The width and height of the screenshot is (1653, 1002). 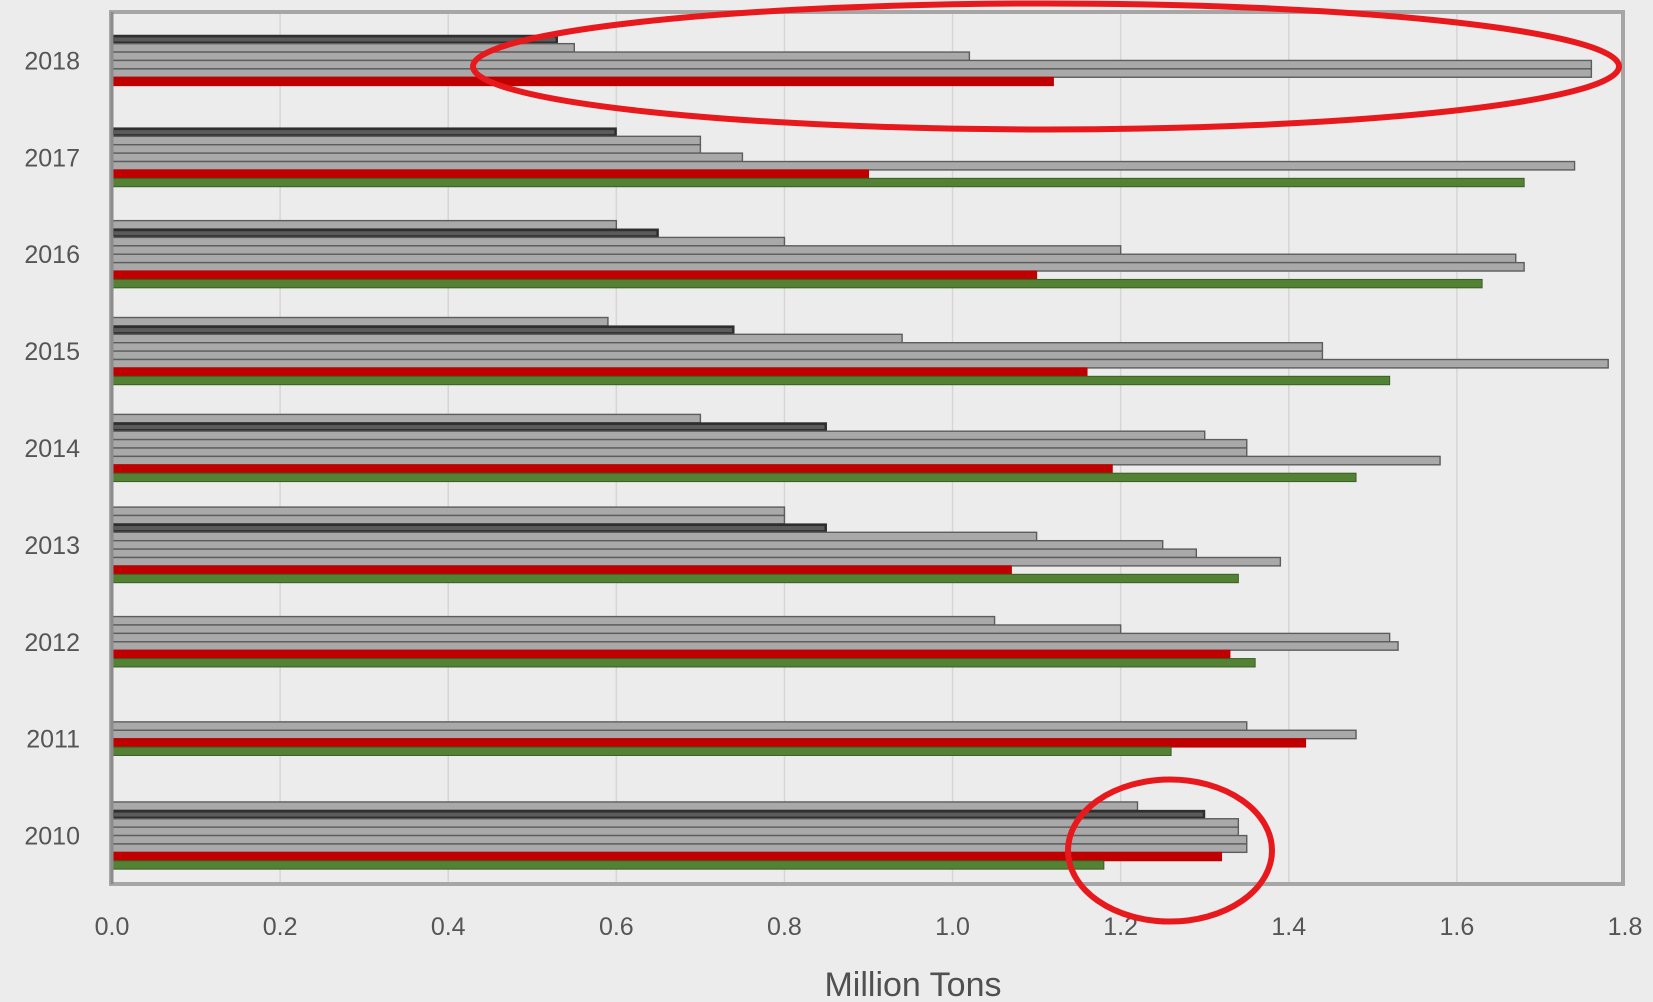 I want to click on y-tick-label: 2011, so click(x=53, y=740).